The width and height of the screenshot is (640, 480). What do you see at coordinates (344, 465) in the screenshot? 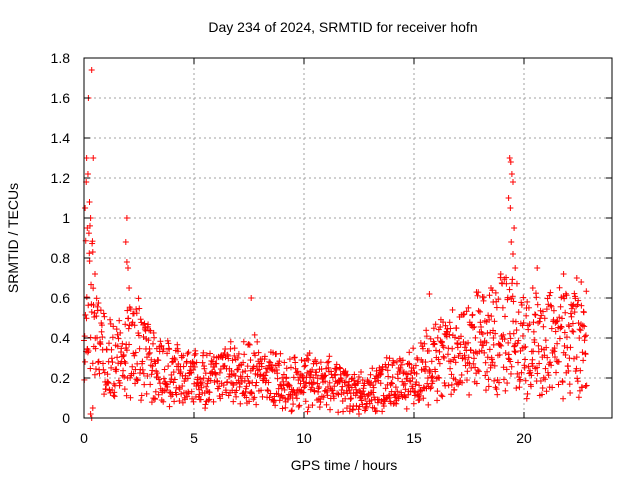
I see `x-axis-title: GPS time / hours` at bounding box center [344, 465].